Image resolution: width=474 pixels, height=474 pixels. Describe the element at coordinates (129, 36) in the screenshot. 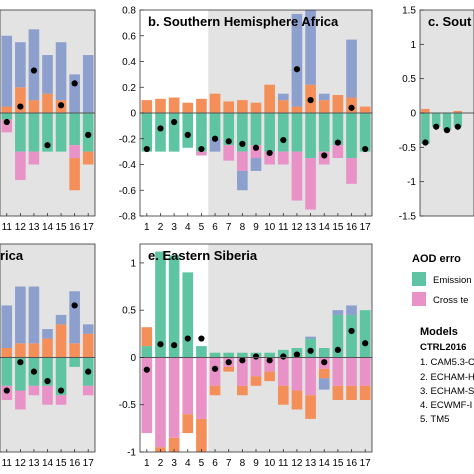

I see `y-tick-label: 0.6` at that location.